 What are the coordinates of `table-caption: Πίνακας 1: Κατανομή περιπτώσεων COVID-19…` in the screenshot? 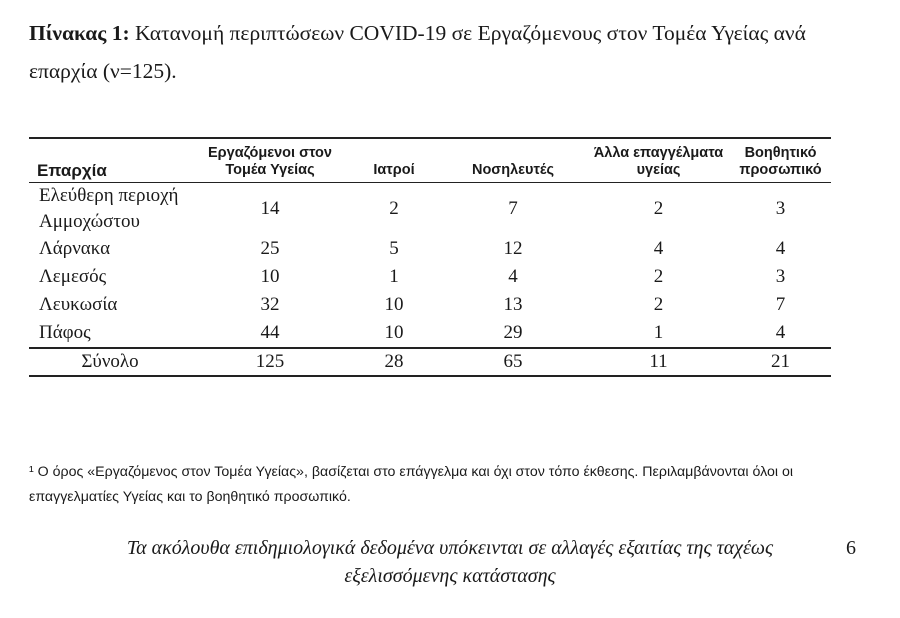 It's located at (449, 52).